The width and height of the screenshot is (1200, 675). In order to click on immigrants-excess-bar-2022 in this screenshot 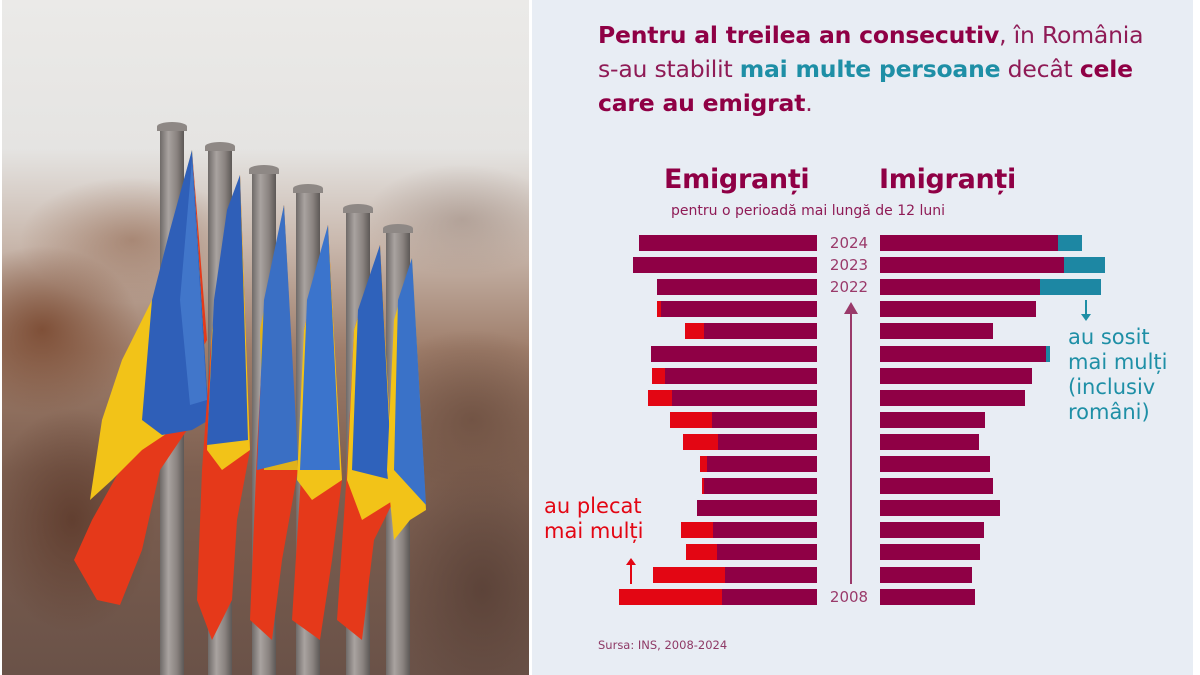, I will do `click(1070, 287)`.